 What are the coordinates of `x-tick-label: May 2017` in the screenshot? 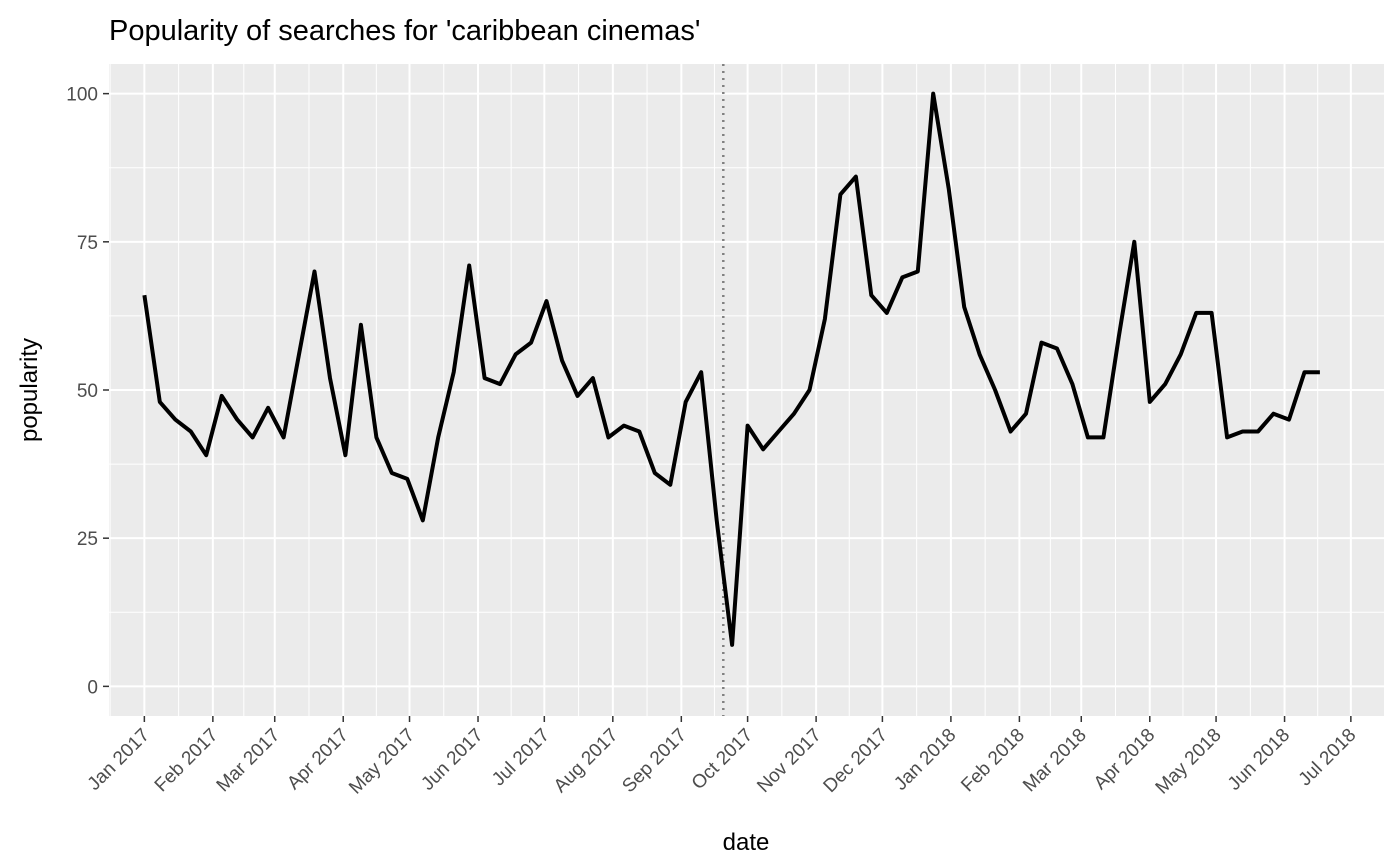 It's located at (382, 762).